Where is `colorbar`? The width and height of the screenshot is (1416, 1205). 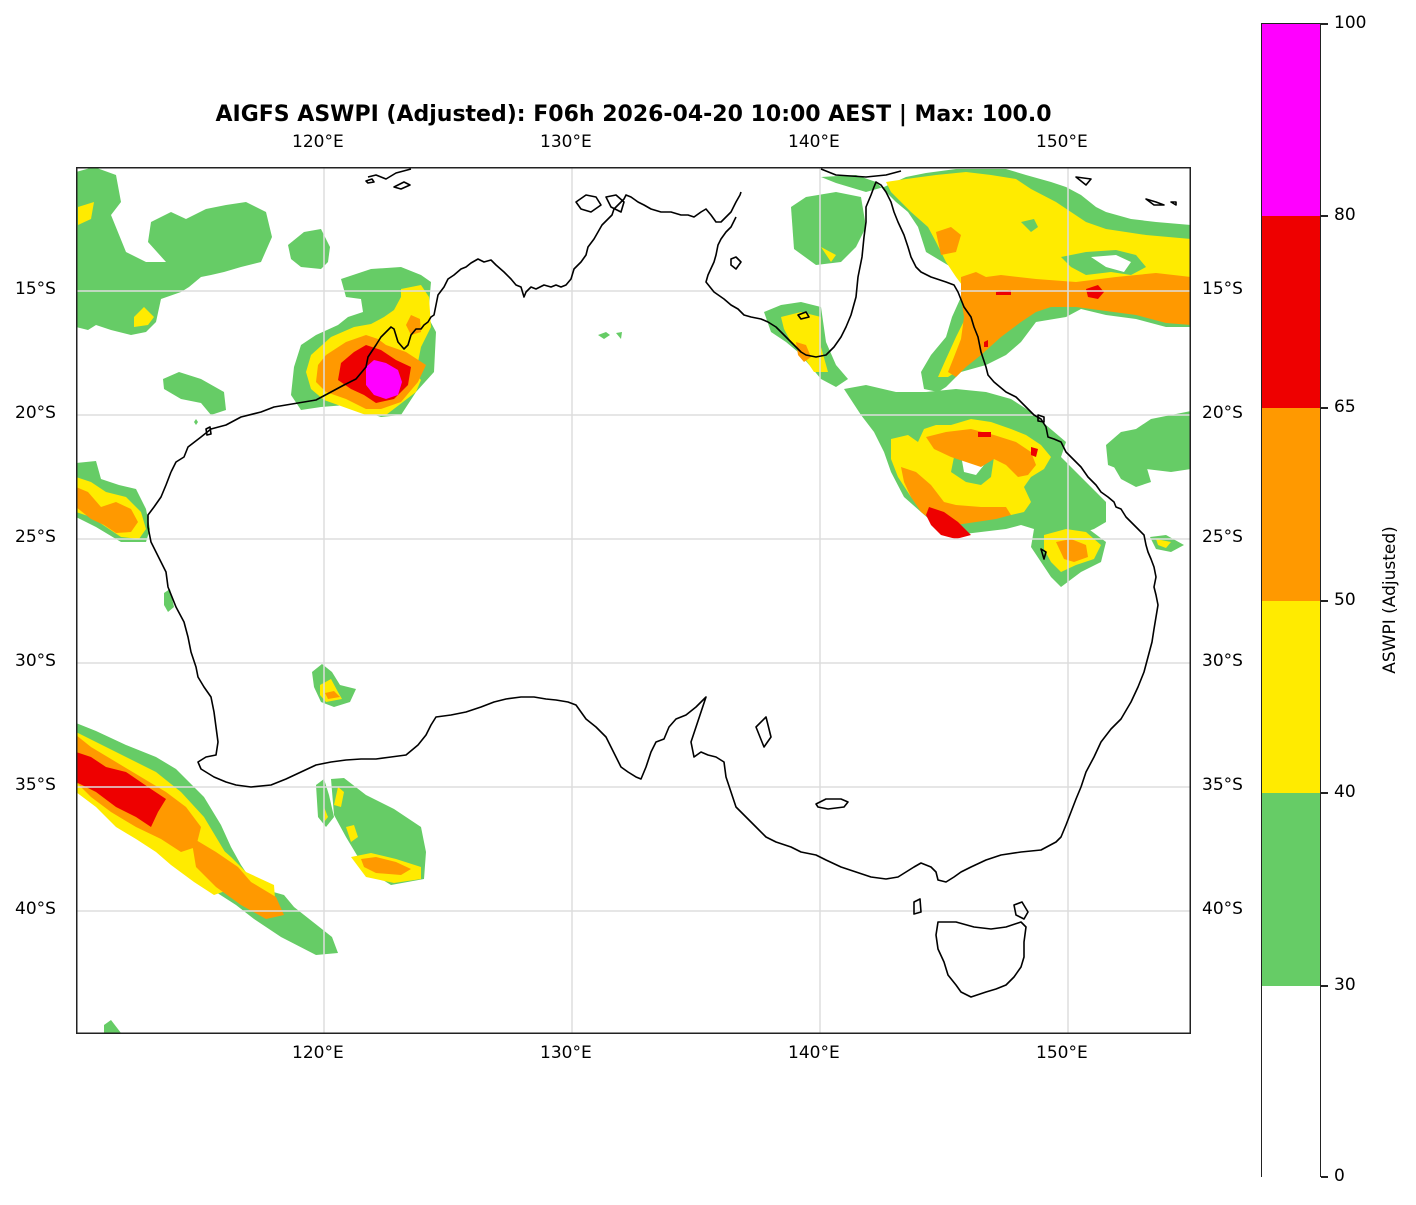 colorbar is located at coordinates (1291, 600).